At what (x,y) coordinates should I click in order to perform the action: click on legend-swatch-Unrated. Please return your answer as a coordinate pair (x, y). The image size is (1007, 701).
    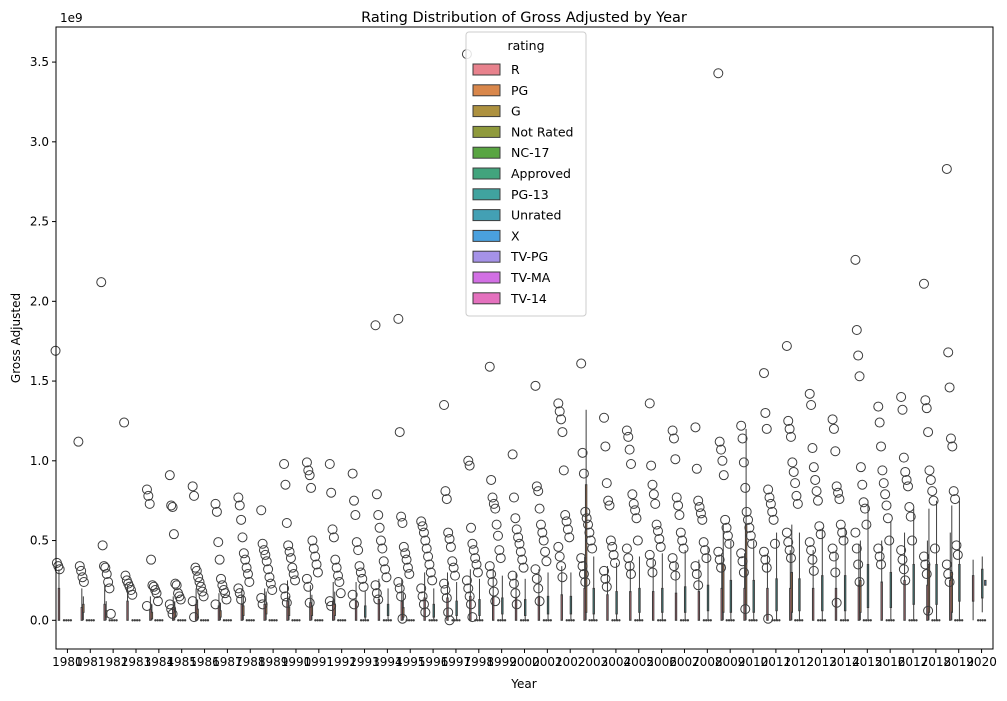
    Looking at the image, I should click on (486, 215).